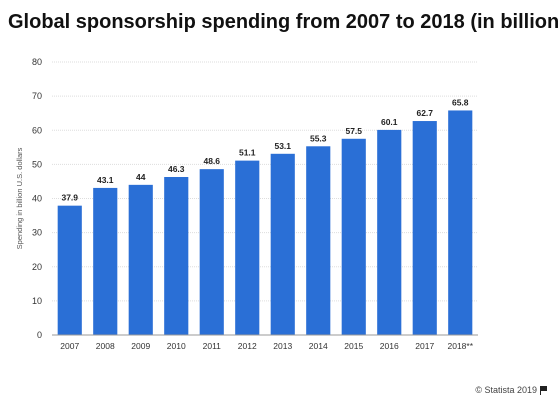 Image resolution: width=558 pixels, height=401 pixels. I want to click on bar-2010, so click(176, 256).